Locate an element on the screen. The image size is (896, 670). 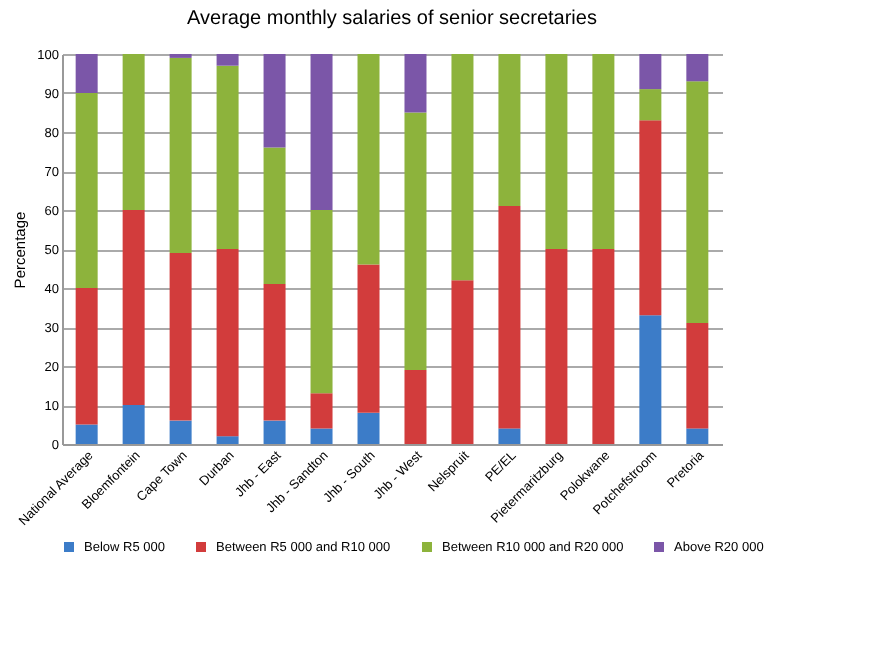
chart-title: Average monthly salaries of senior secretaries is located at coordinates (392, 19).